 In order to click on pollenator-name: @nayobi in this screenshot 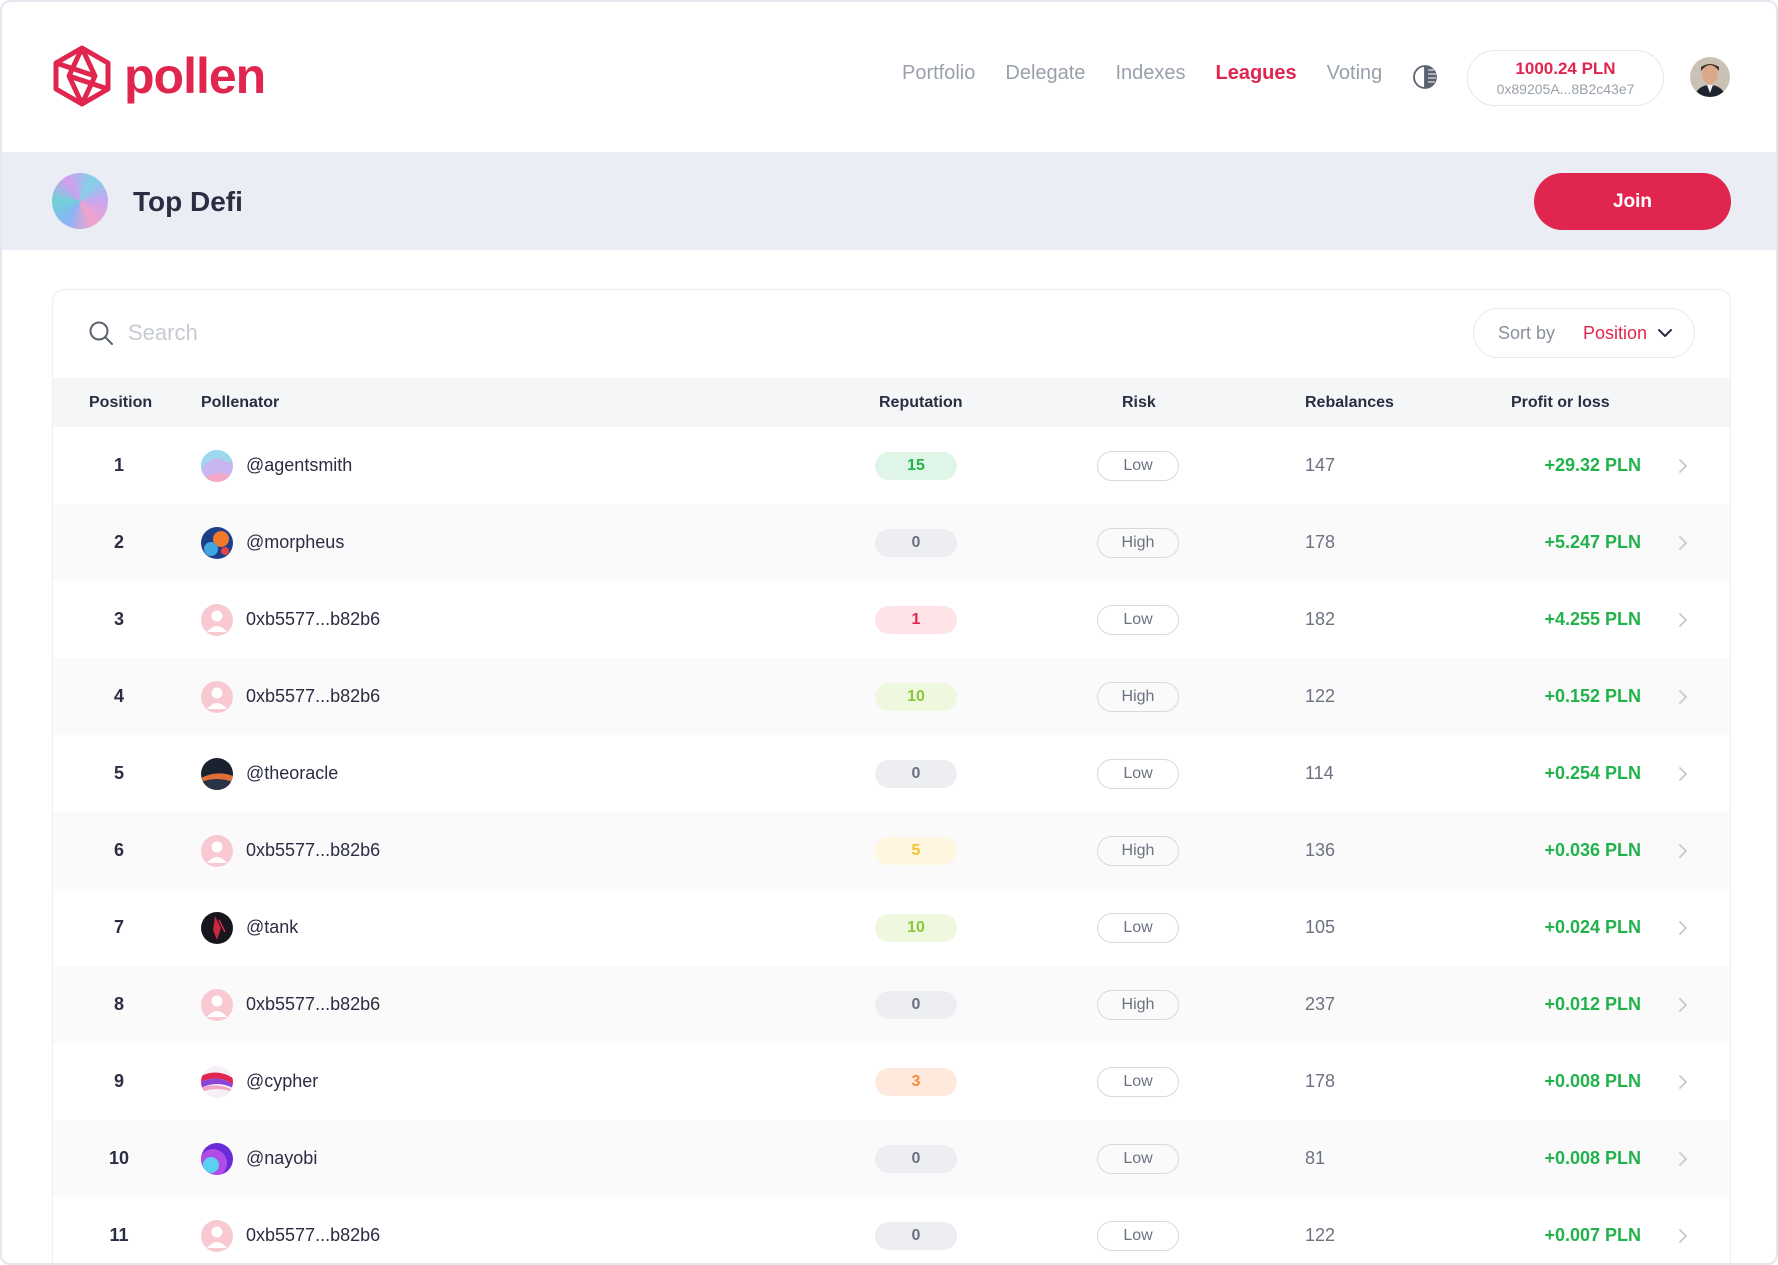, I will do `click(282, 1158)`.